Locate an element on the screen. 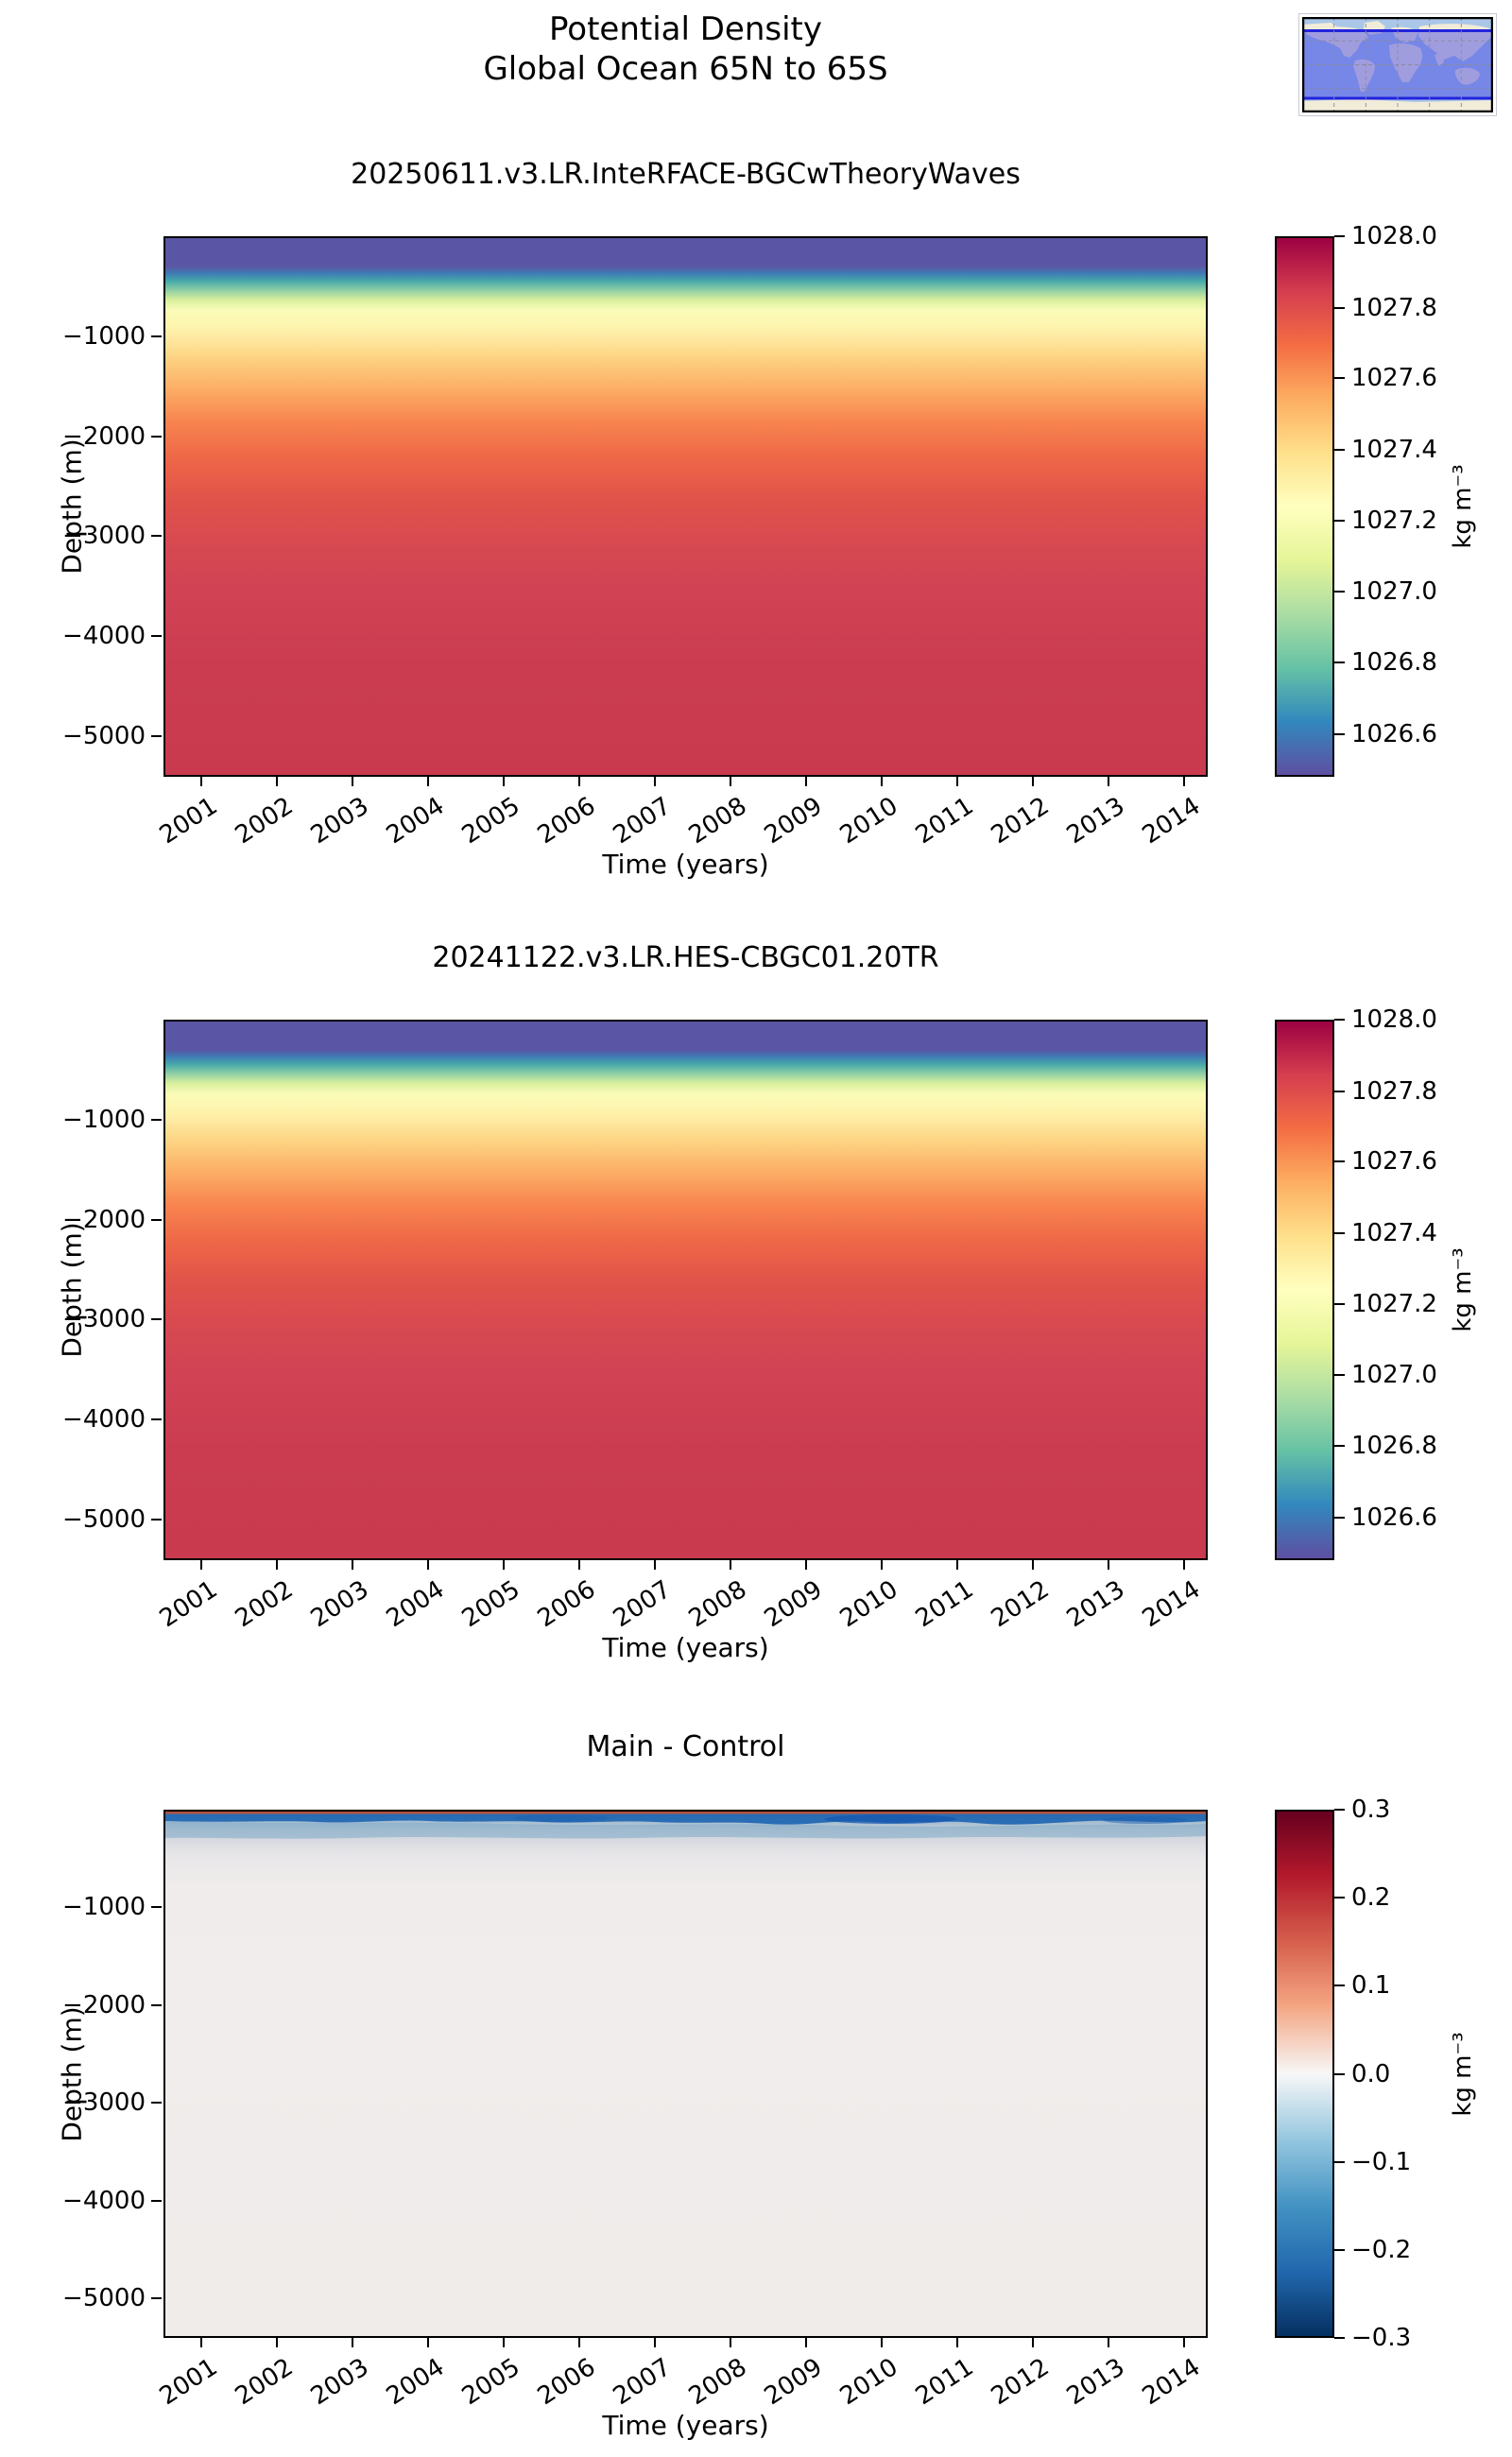 The image size is (1512, 2457). colorbar-tick: 1028.0 is located at coordinates (1385, 236).